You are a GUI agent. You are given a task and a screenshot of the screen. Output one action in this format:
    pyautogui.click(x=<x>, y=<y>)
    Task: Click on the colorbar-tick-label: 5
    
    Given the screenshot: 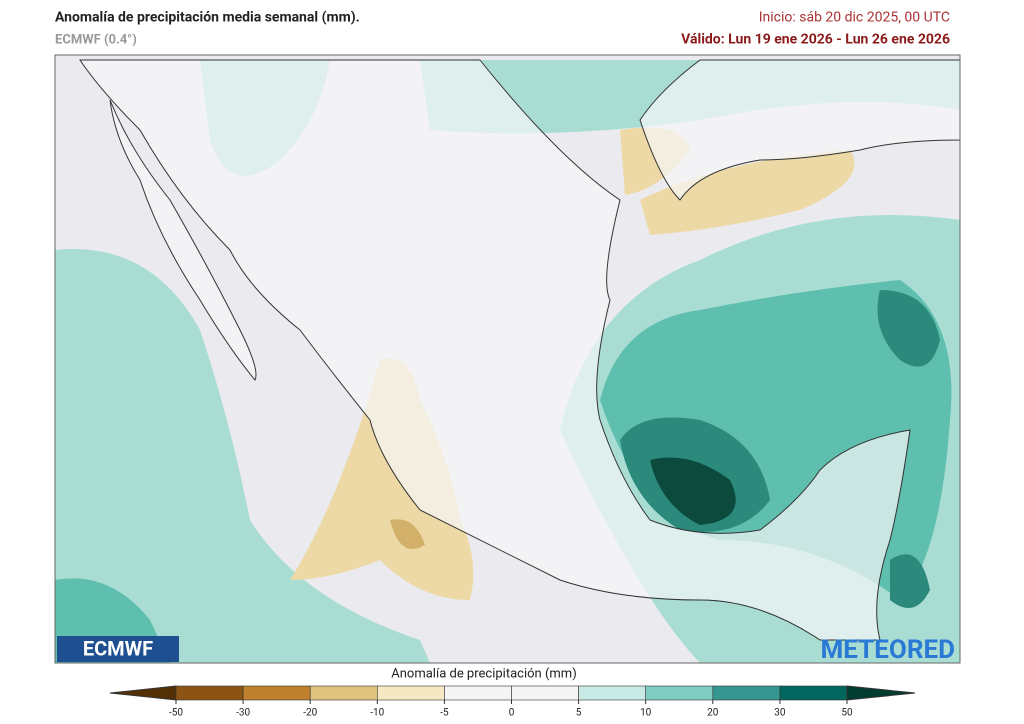 What is the action you would take?
    pyautogui.click(x=579, y=713)
    